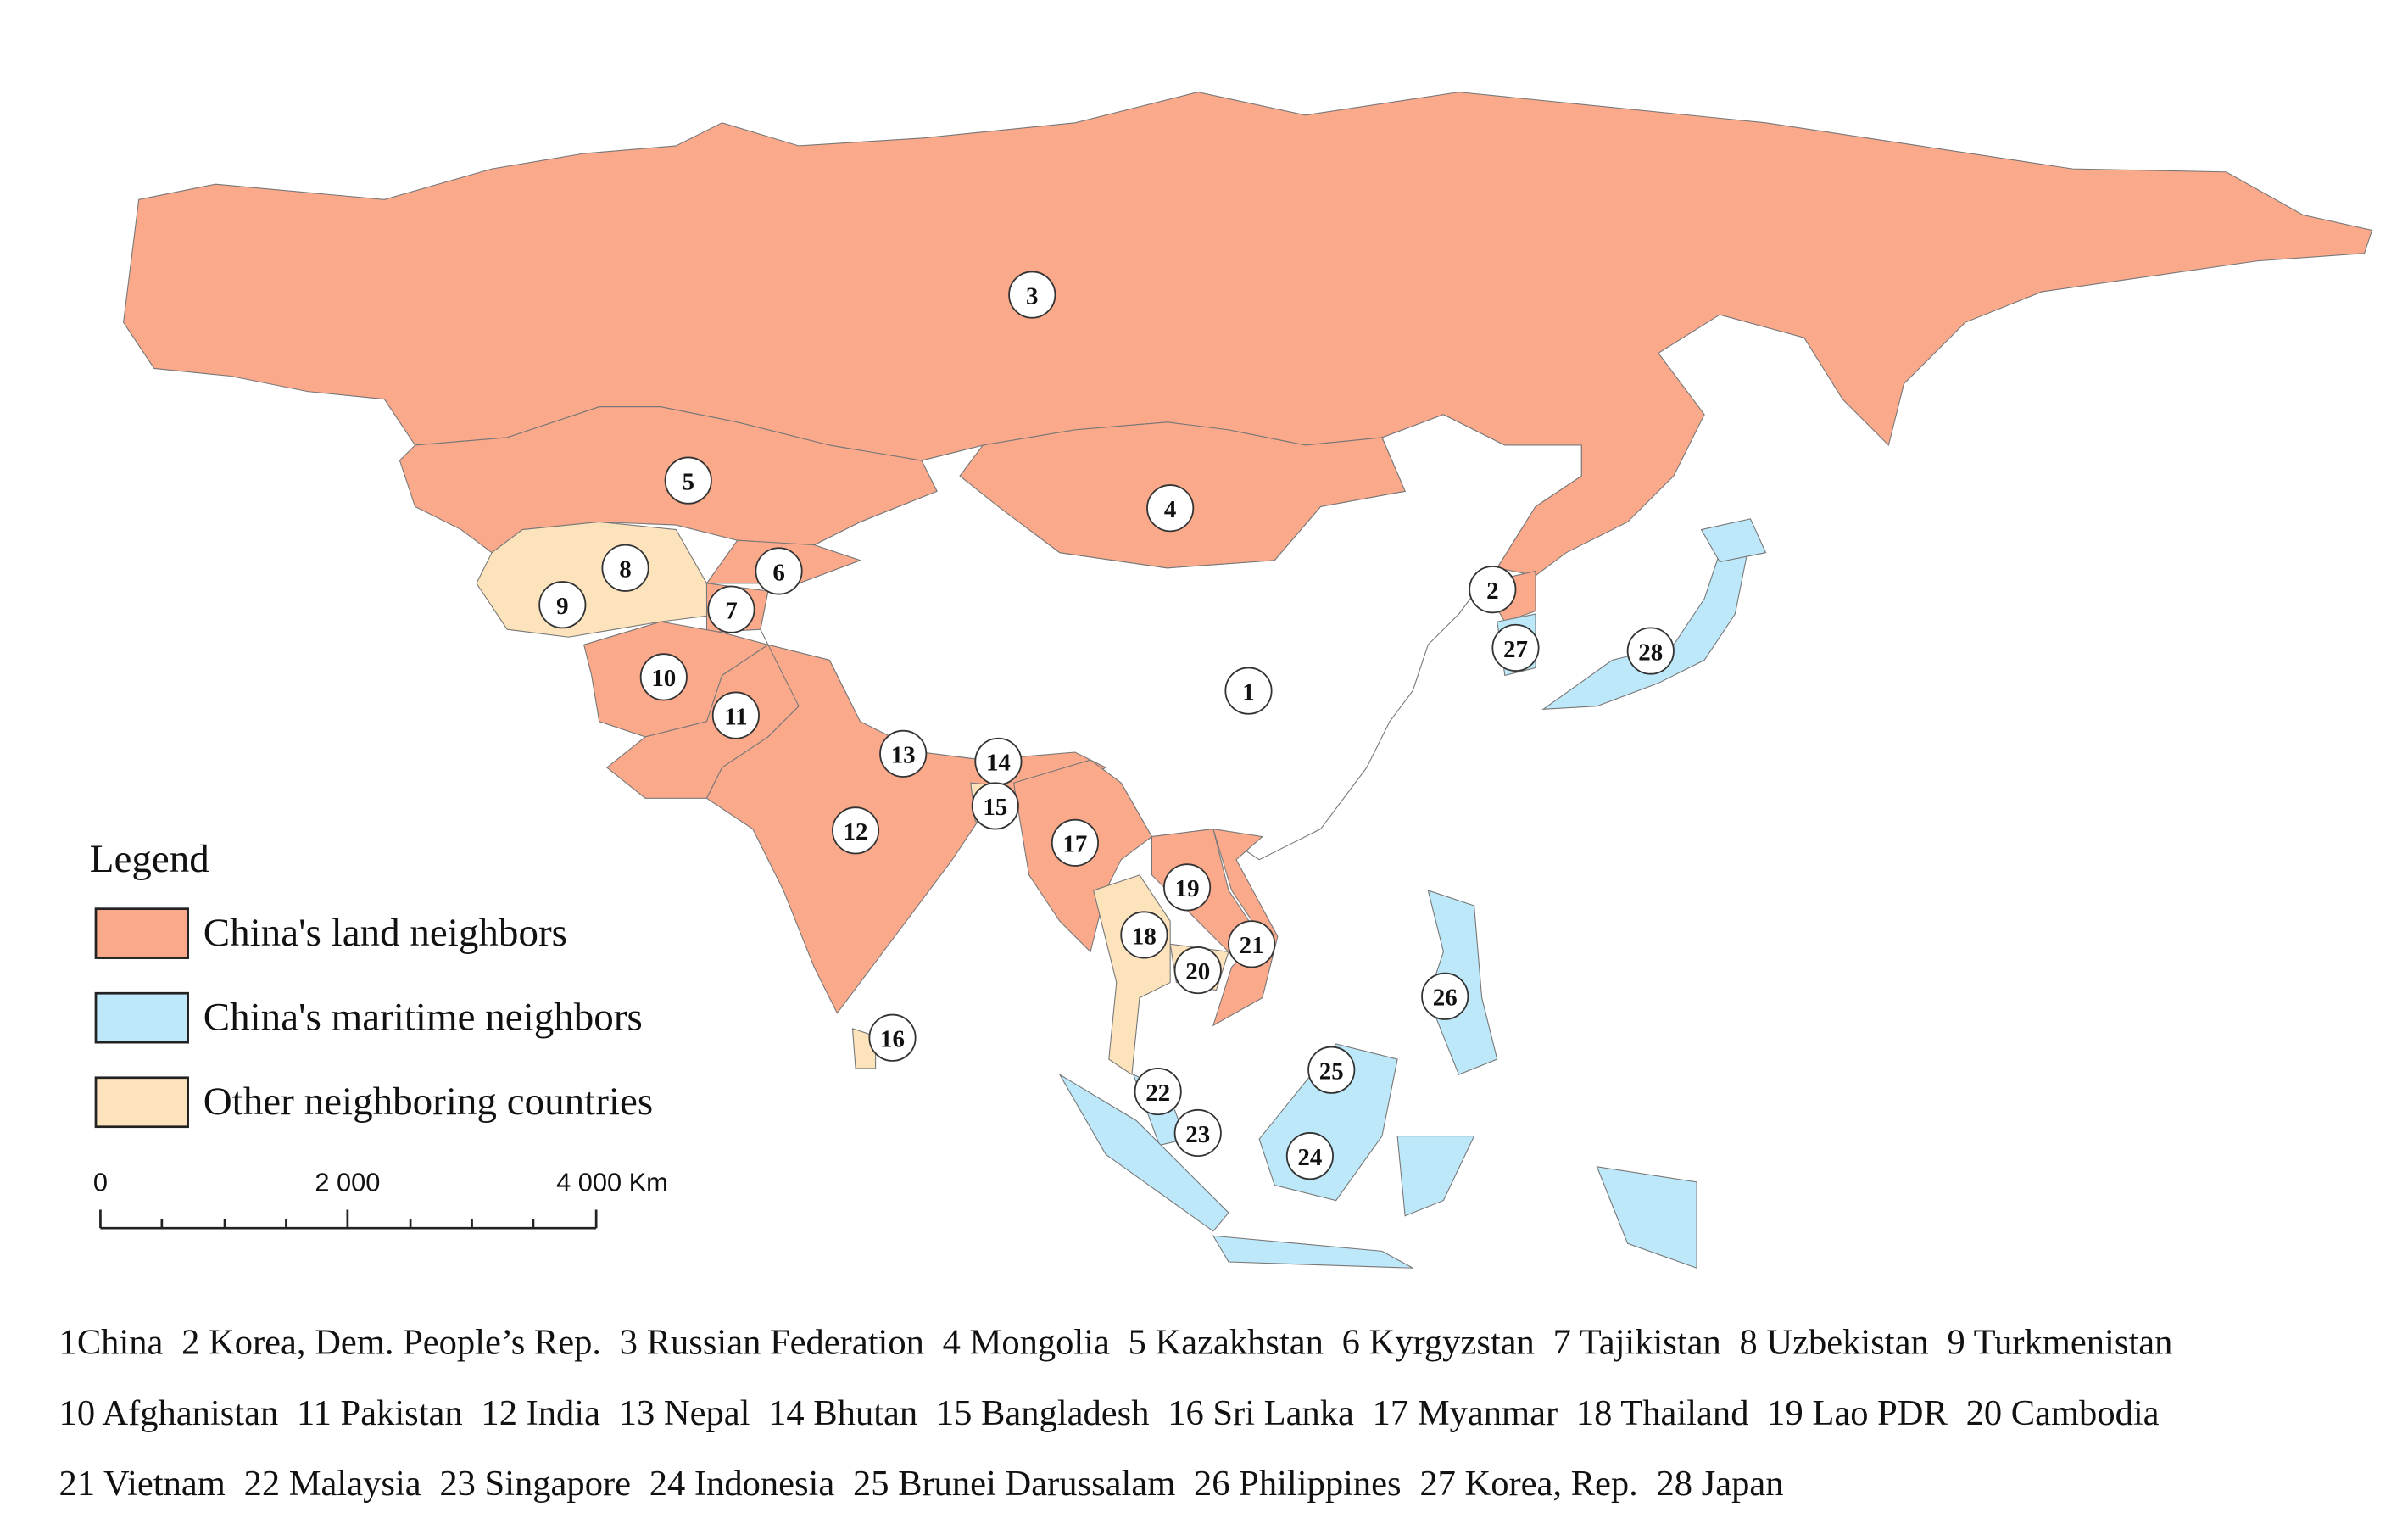 The height and width of the screenshot is (1529, 2408). I want to click on legend-label: Other neighboring countries, so click(428, 1102).